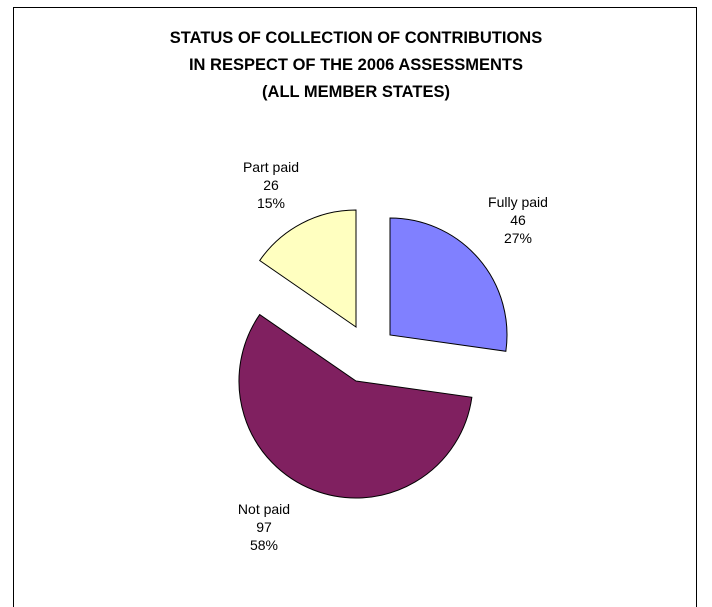 The width and height of the screenshot is (712, 607). What do you see at coordinates (308, 268) in the screenshot?
I see `pie-slice-part-paid` at bounding box center [308, 268].